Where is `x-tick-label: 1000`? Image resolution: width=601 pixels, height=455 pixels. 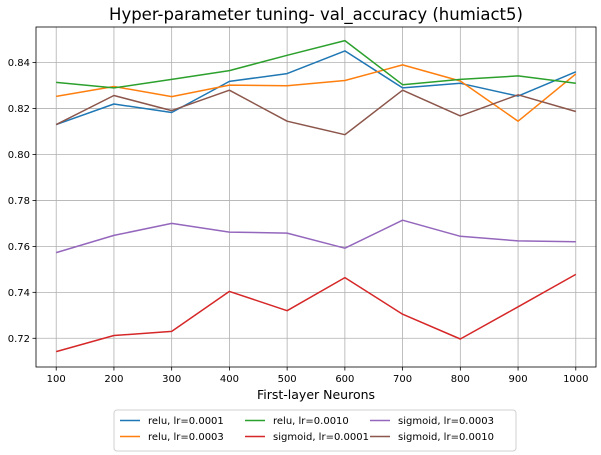 x-tick-label: 1000 is located at coordinates (575, 379).